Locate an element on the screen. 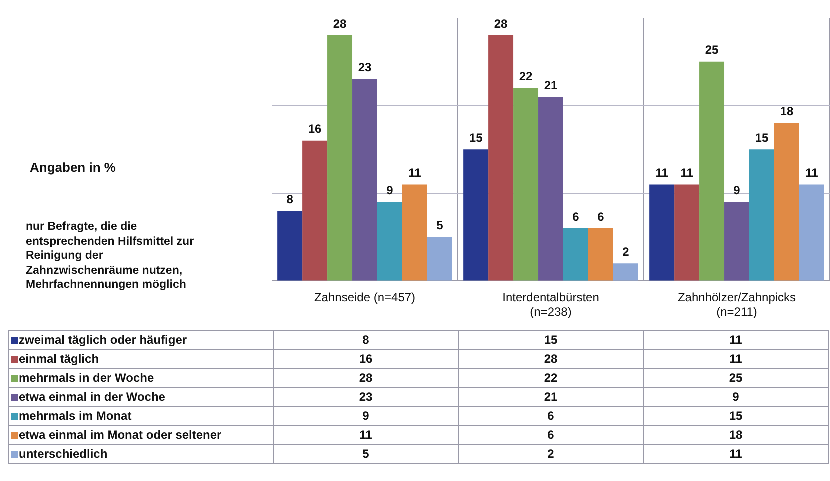 The image size is (830, 481). annotation: 25 is located at coordinates (712, 50).